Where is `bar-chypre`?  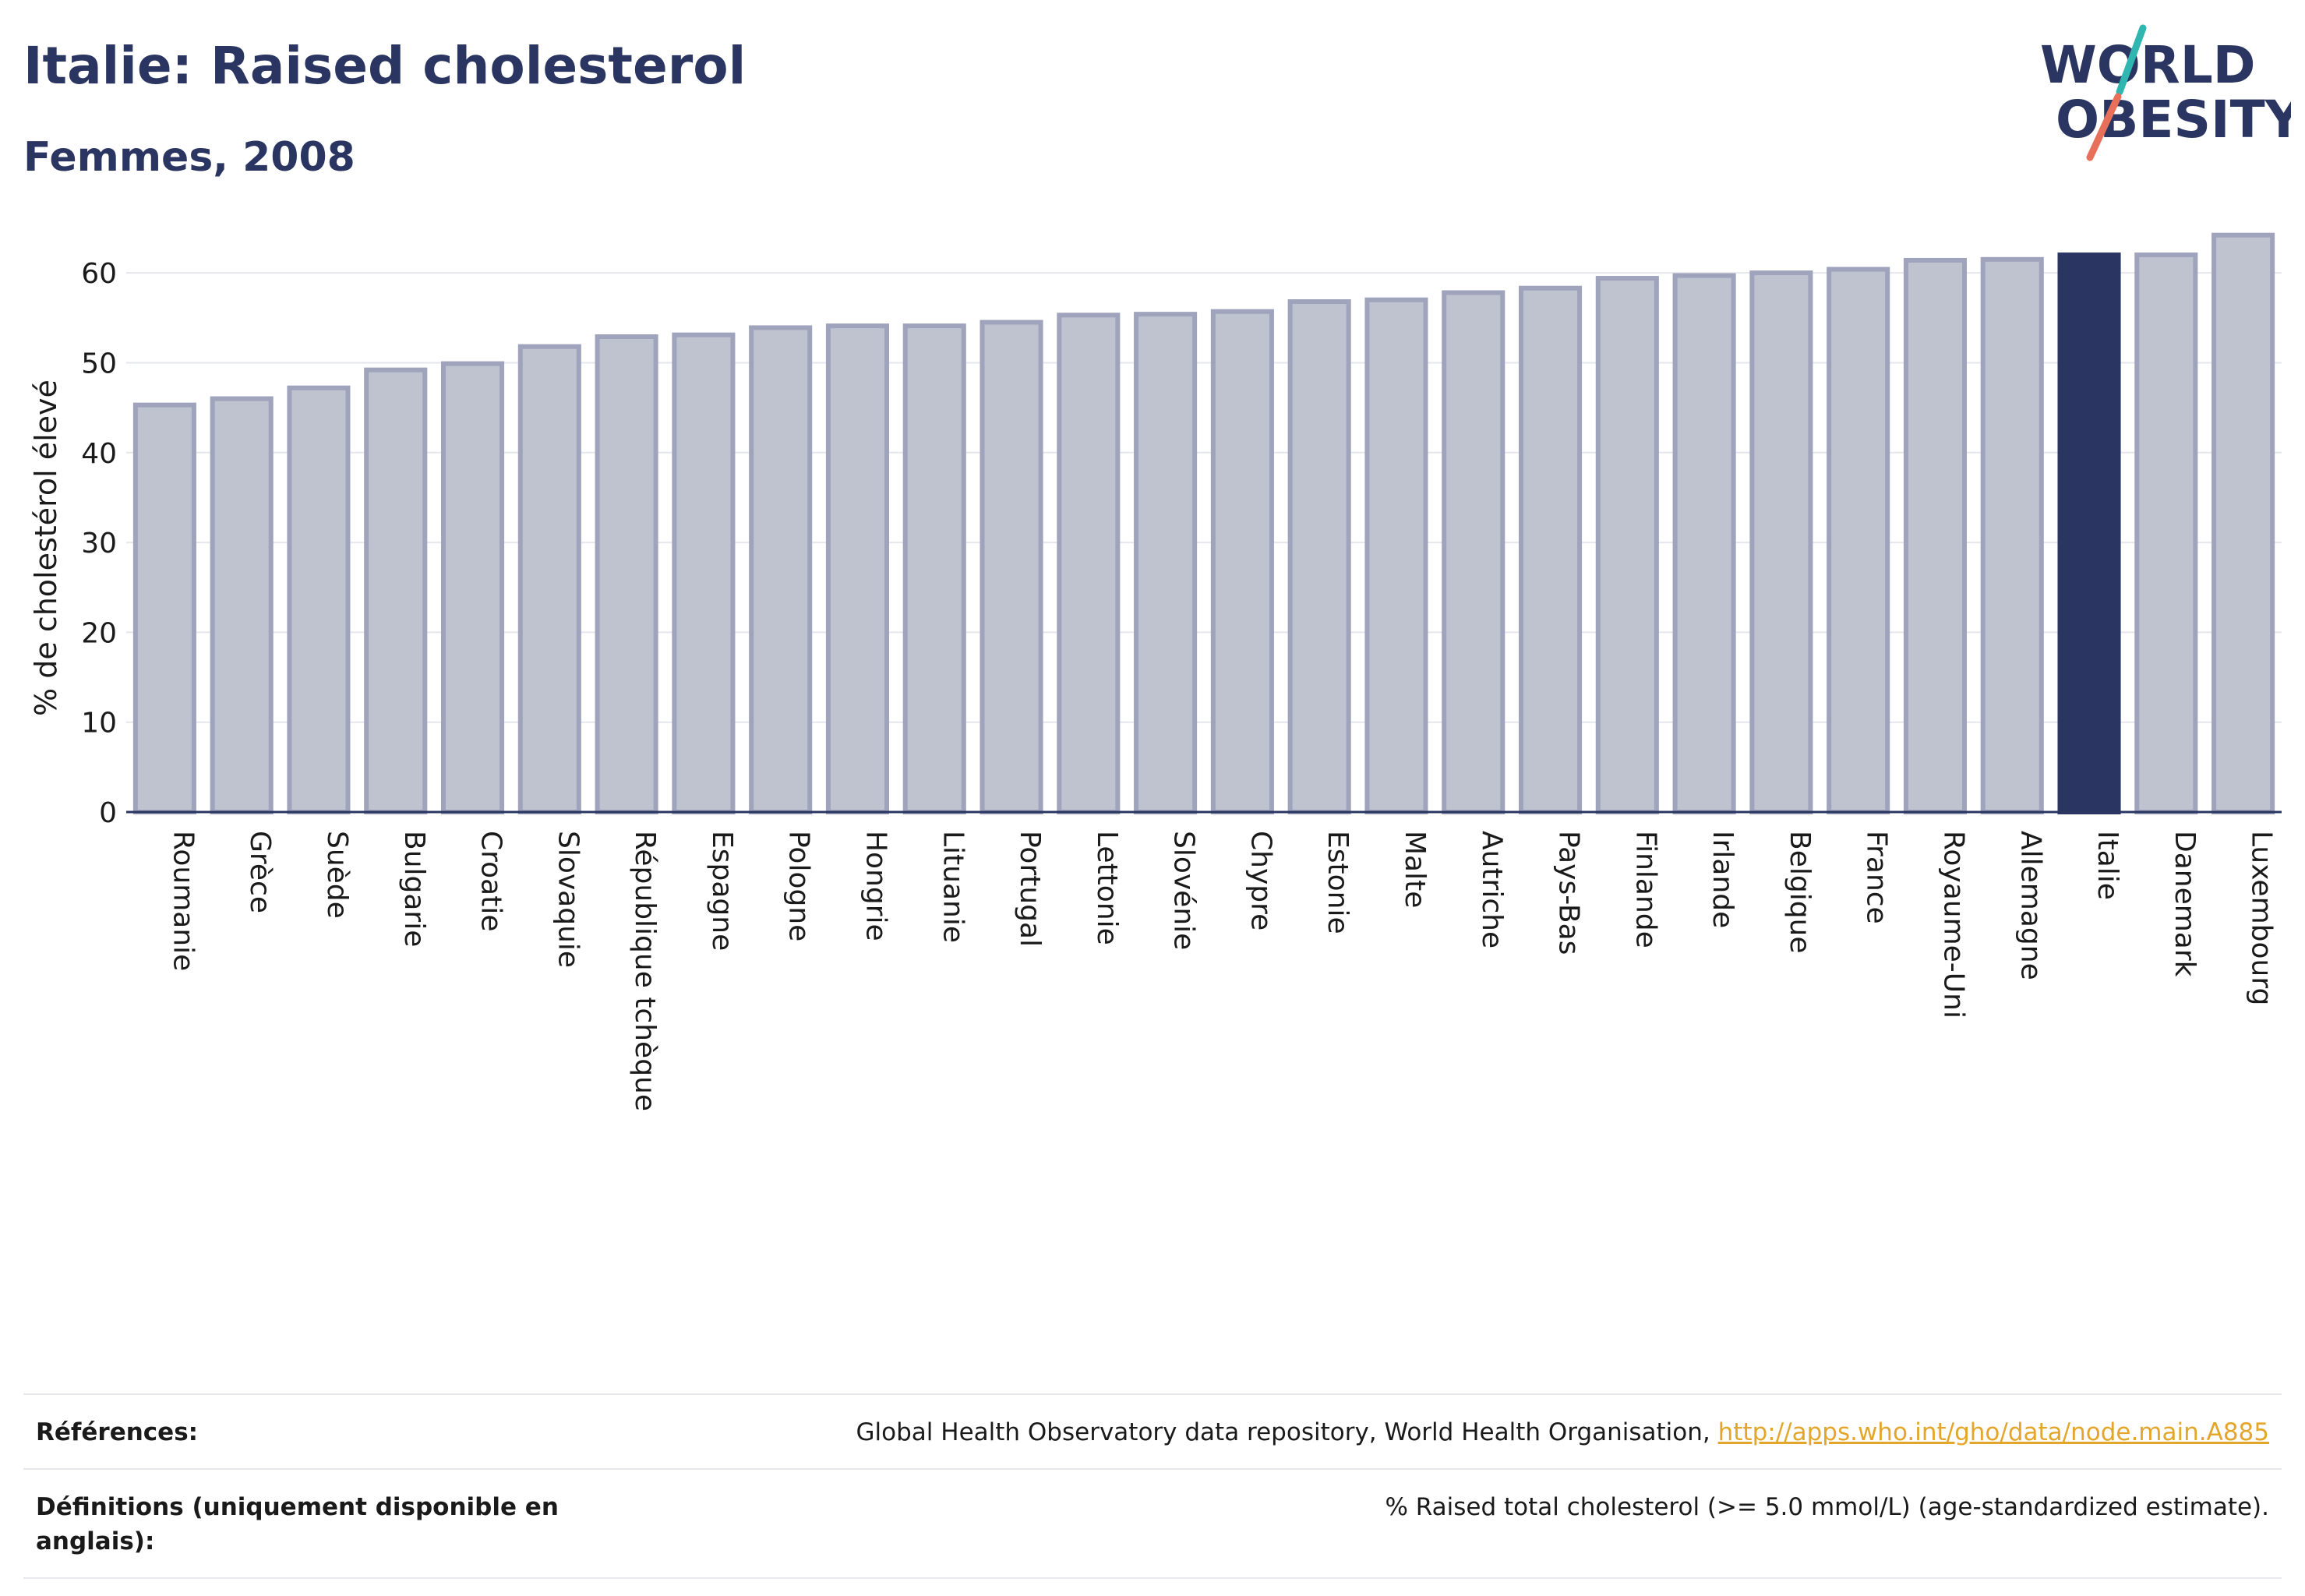 bar-chypre is located at coordinates (1242, 562).